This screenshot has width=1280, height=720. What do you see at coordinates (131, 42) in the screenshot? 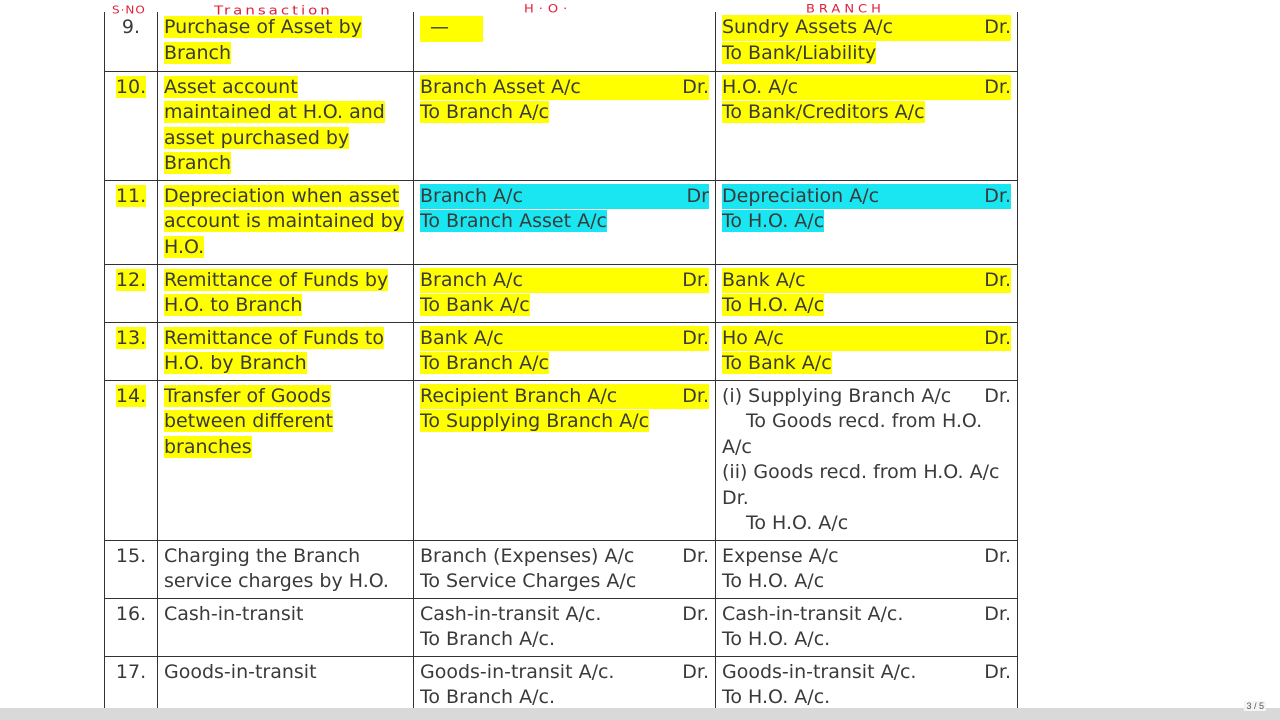
I see `row-number: 9.` at bounding box center [131, 42].